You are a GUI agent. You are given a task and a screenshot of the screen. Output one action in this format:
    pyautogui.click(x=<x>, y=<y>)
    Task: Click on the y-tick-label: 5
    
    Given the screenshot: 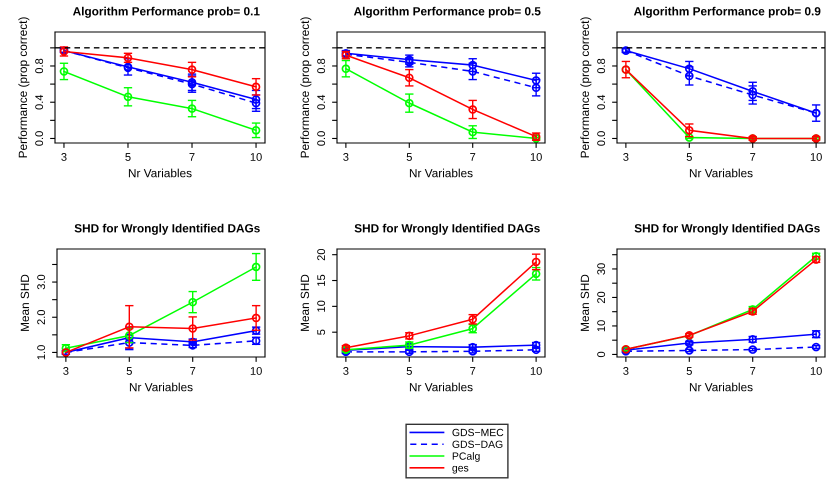 What is the action you would take?
    pyautogui.click(x=321, y=332)
    